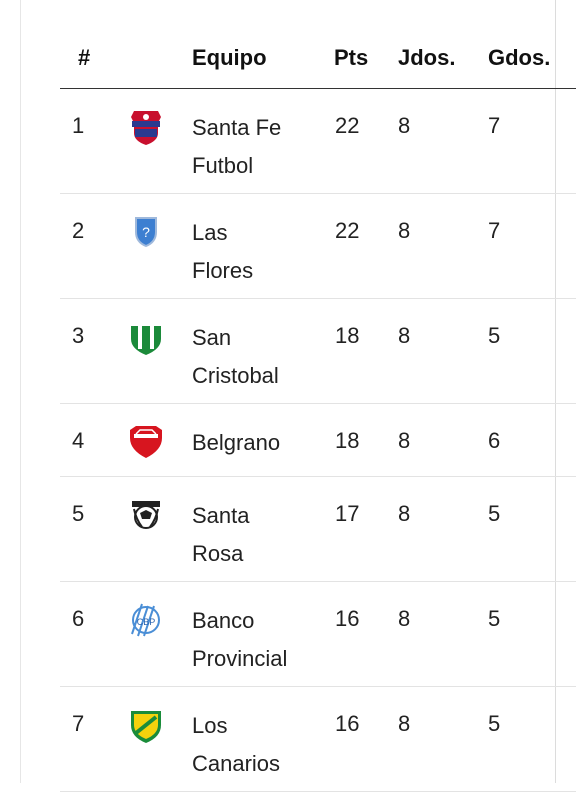 The image size is (576, 792). What do you see at coordinates (427, 57) in the screenshot?
I see `header-played: Jdos.` at bounding box center [427, 57].